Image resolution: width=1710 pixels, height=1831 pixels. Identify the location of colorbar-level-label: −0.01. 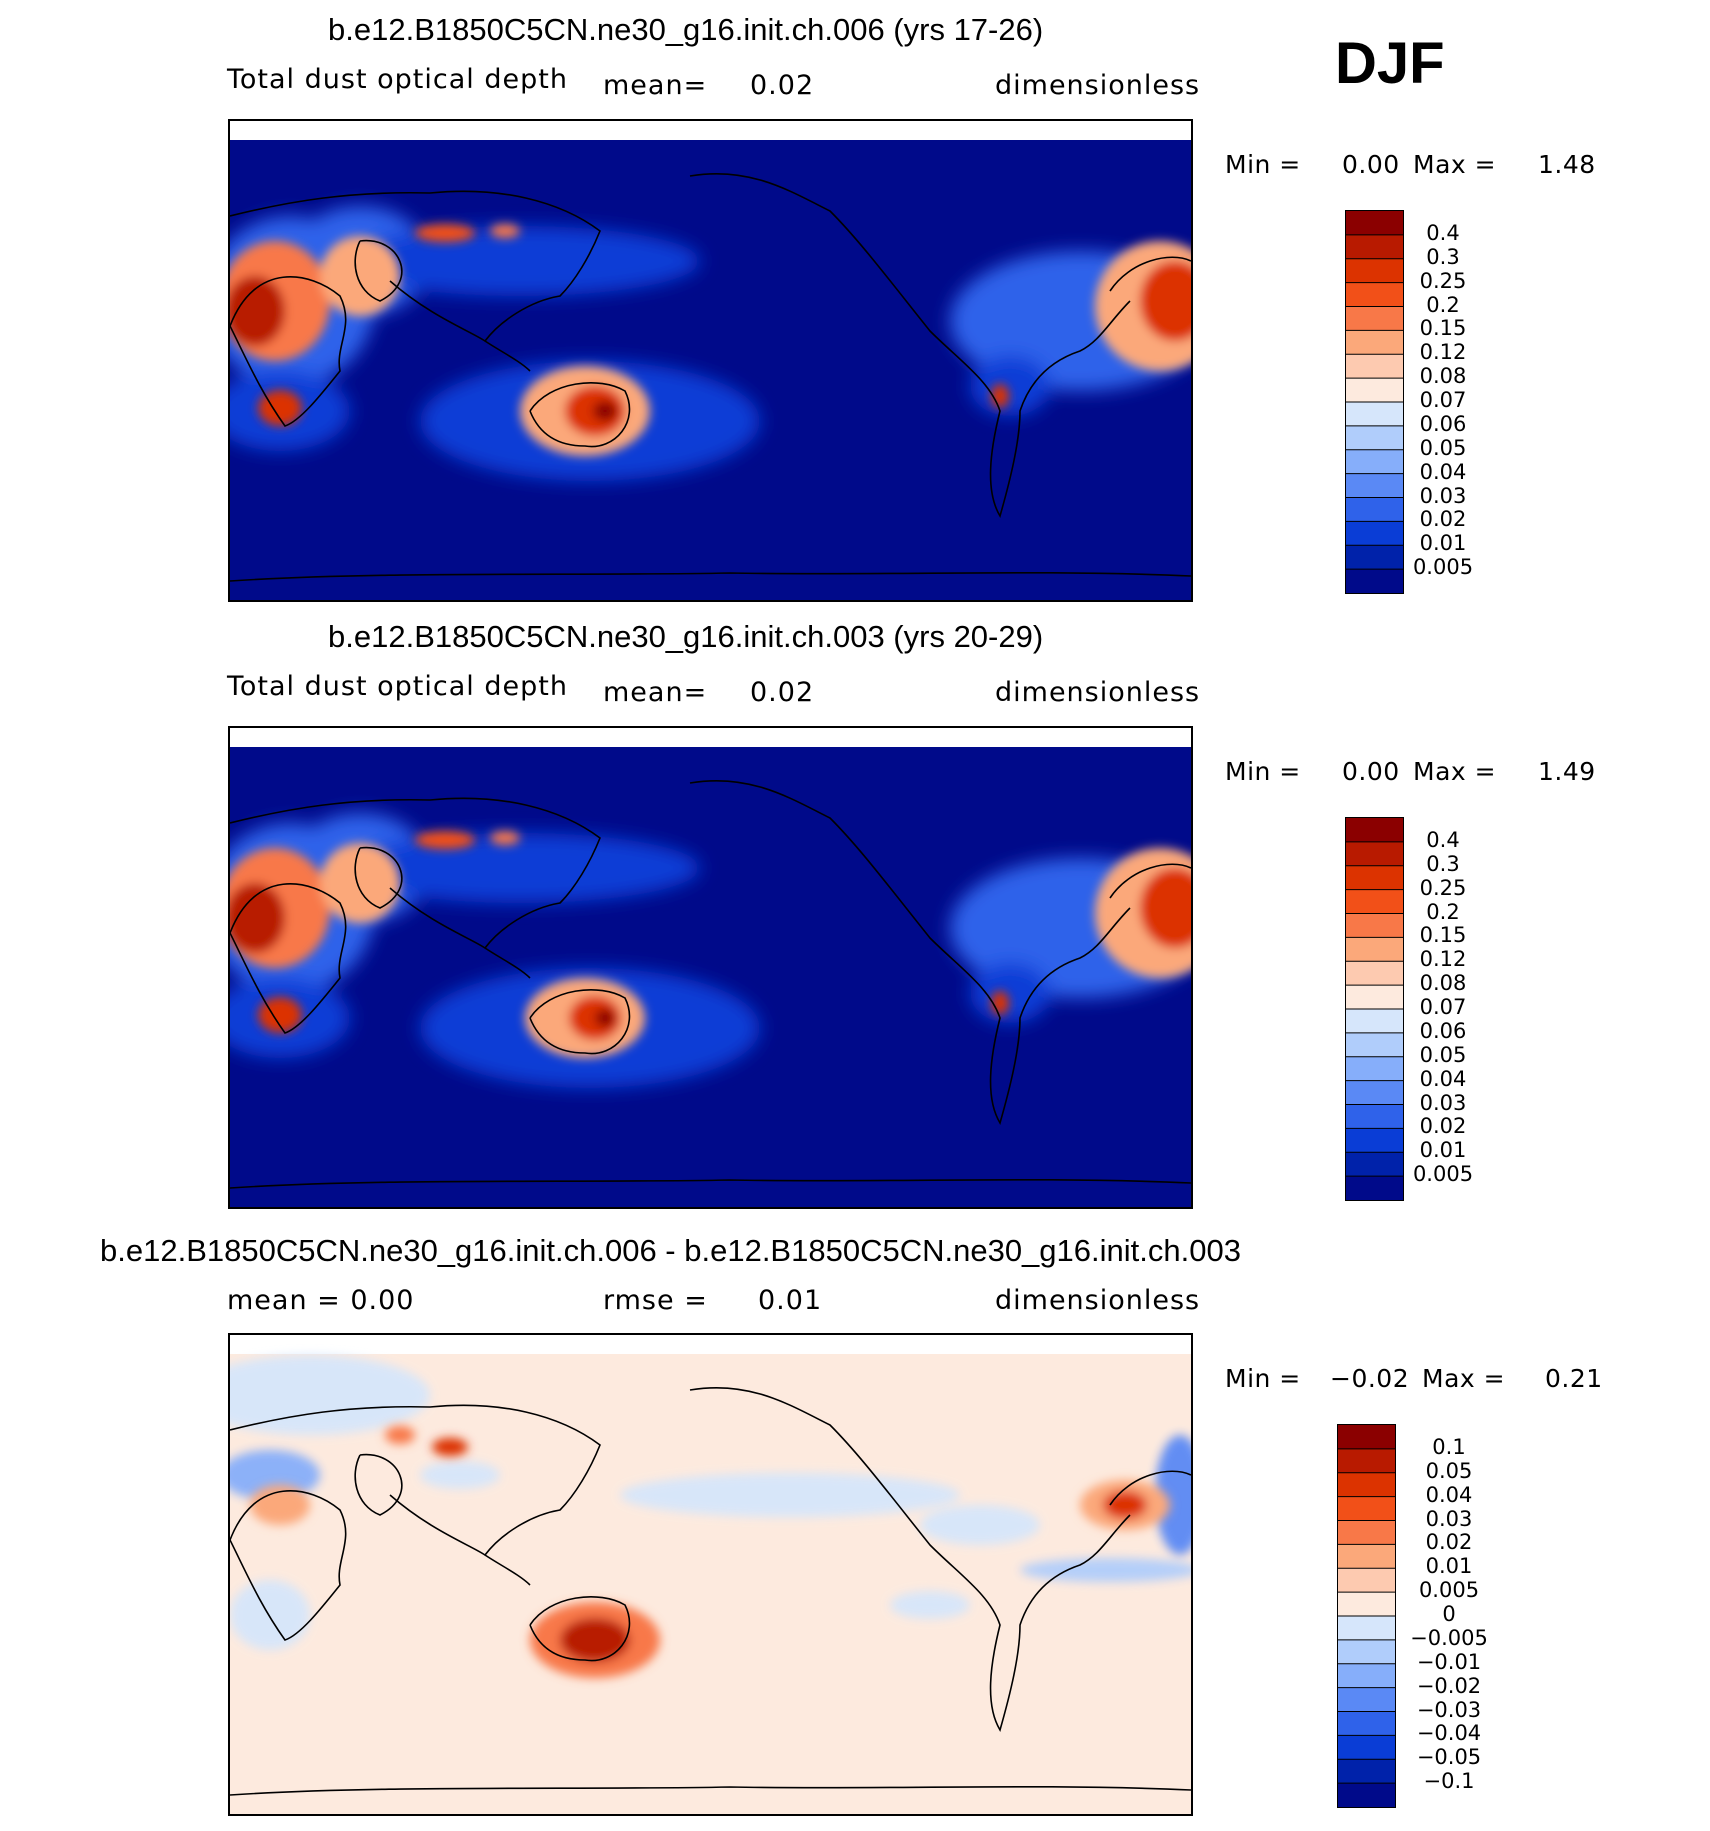
(1449, 1661).